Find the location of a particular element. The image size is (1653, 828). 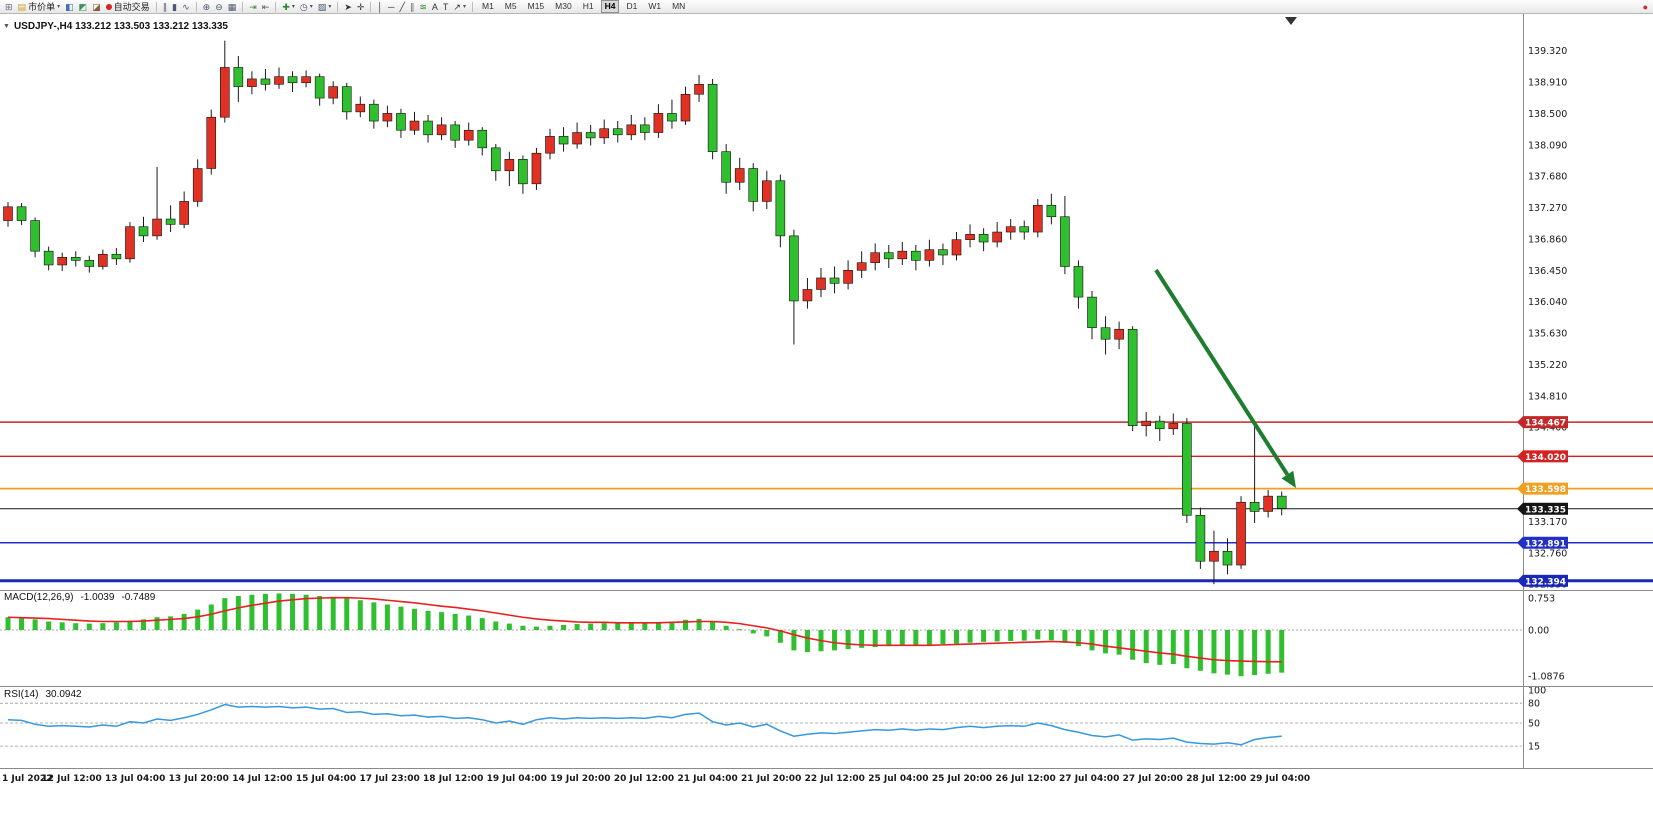

label-icon-glyph: T is located at coordinates (445, 6).